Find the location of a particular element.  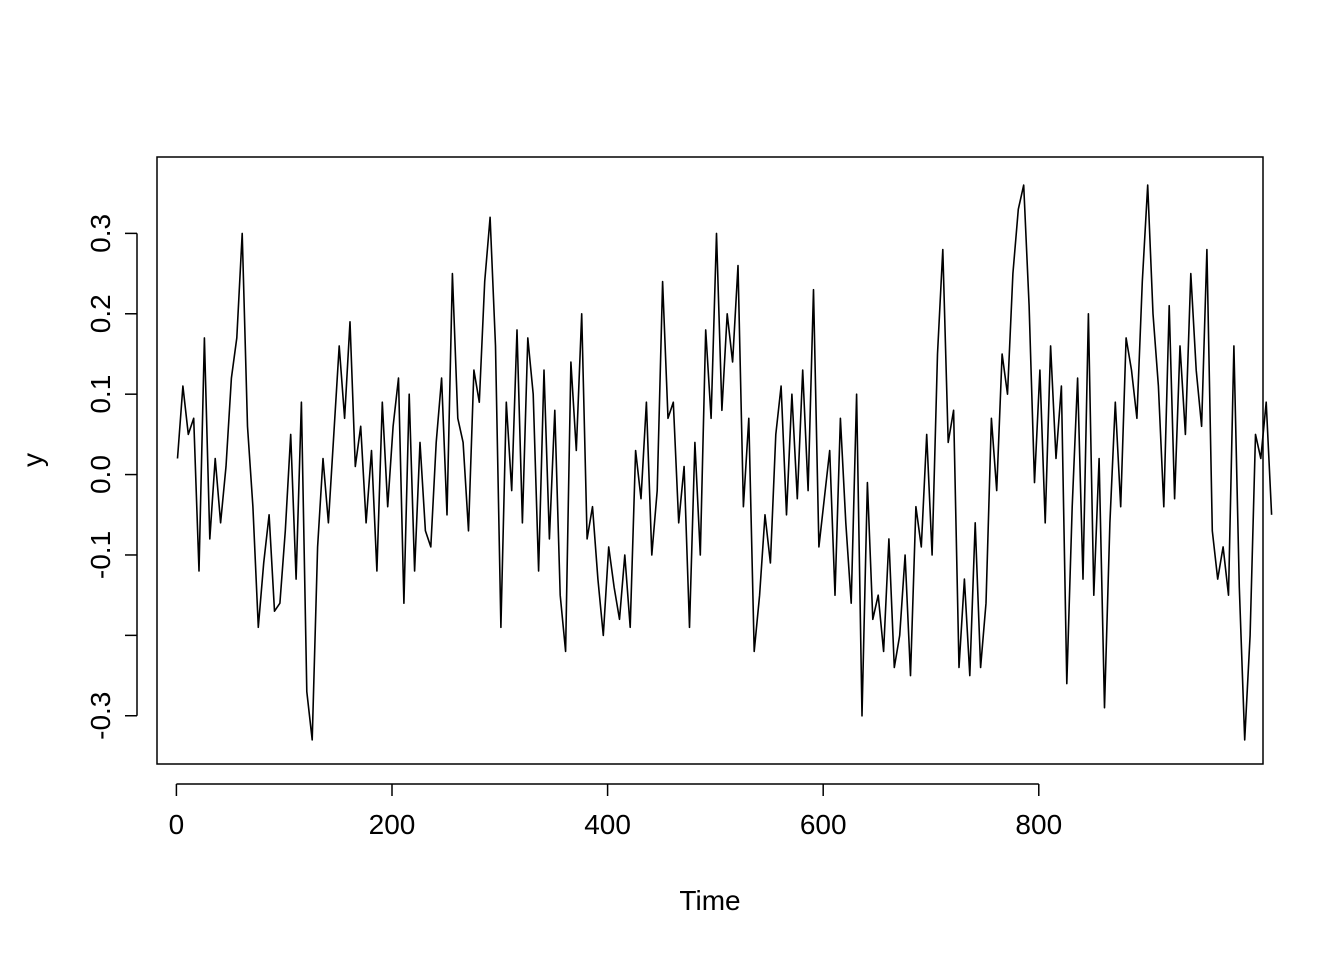

y-axis: -0.3 -0.1 0.0 0.1 0.2 0.3 is located at coordinates (111, 477).